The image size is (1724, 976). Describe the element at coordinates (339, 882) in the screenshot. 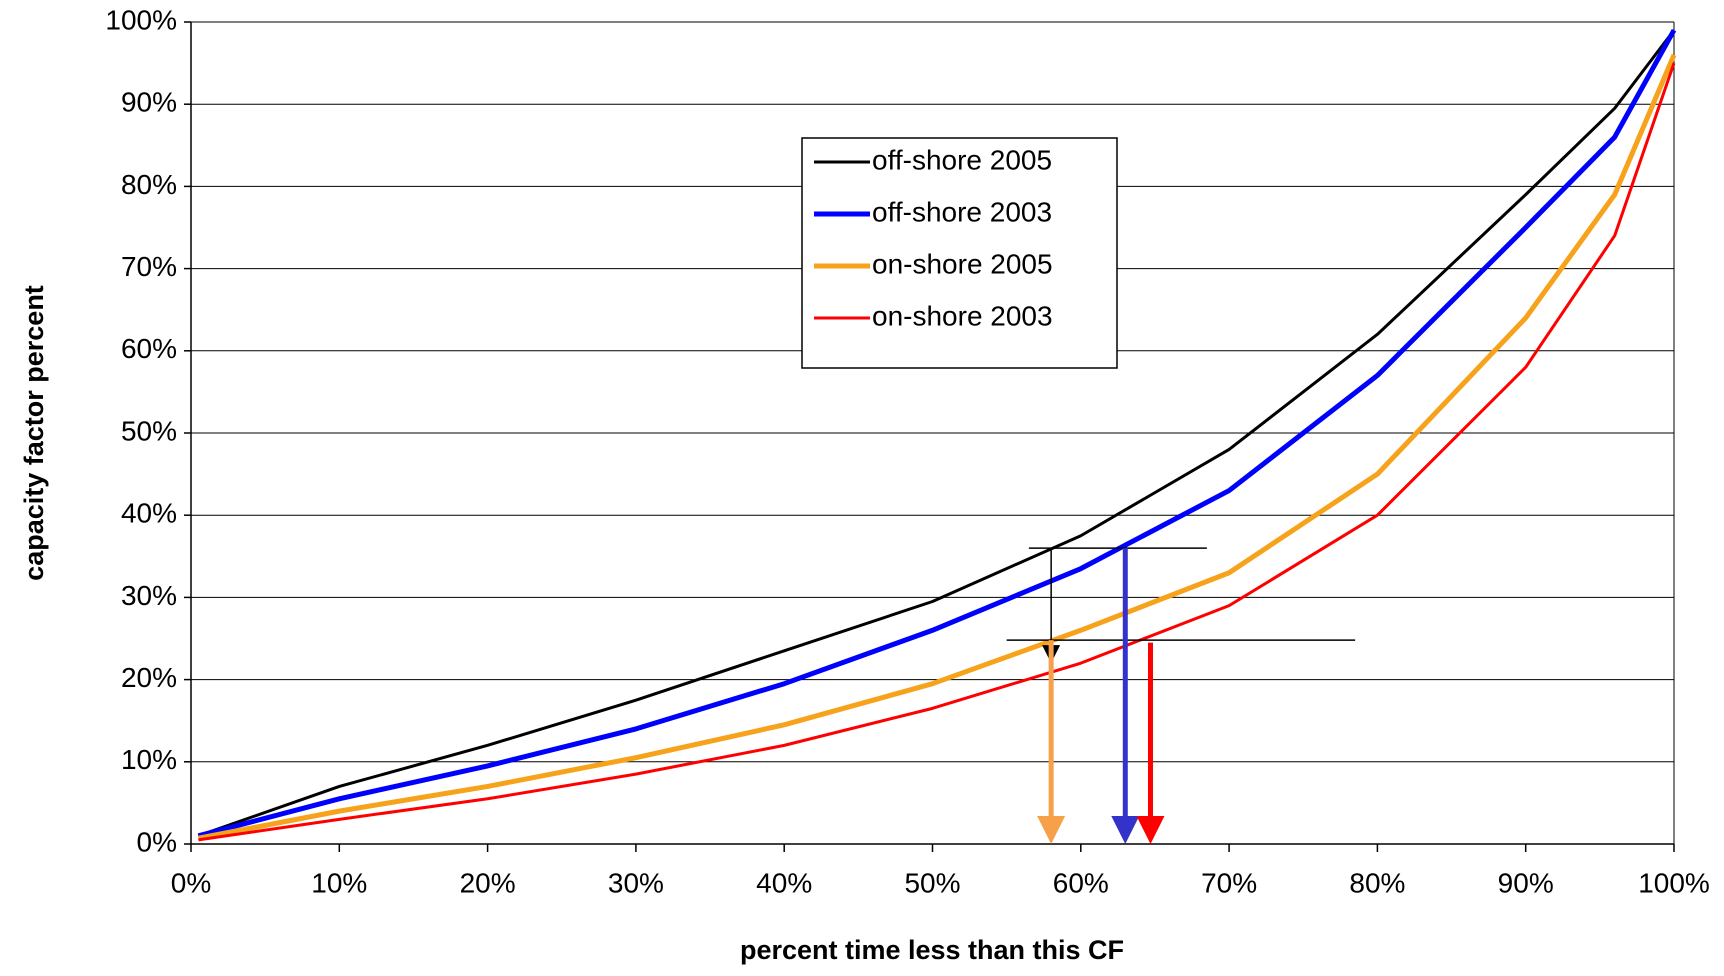

I see `x-tick-label: 10%` at that location.